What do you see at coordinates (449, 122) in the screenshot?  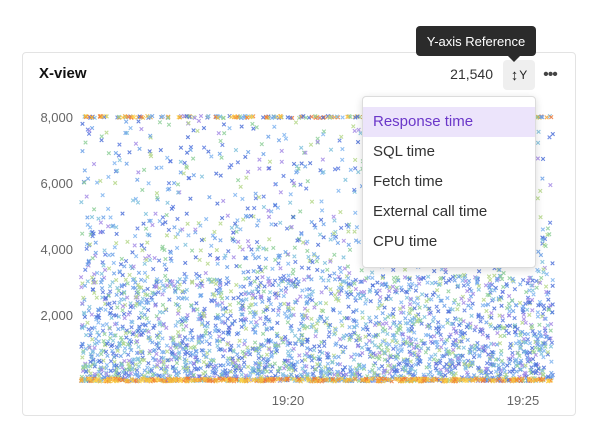 I see `menu-item-response-time: Response time` at bounding box center [449, 122].